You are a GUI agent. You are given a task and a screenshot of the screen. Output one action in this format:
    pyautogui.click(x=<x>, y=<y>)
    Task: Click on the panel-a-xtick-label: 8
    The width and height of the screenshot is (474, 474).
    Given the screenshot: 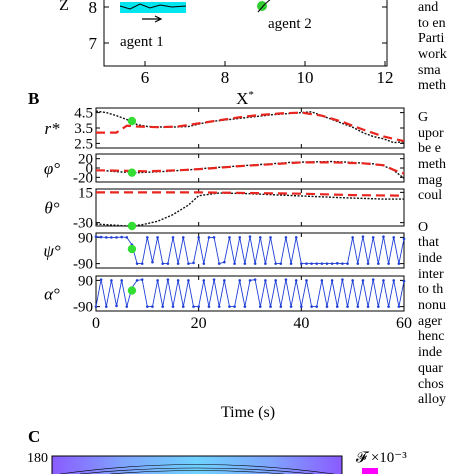 What is the action you would take?
    pyautogui.click(x=225, y=77)
    